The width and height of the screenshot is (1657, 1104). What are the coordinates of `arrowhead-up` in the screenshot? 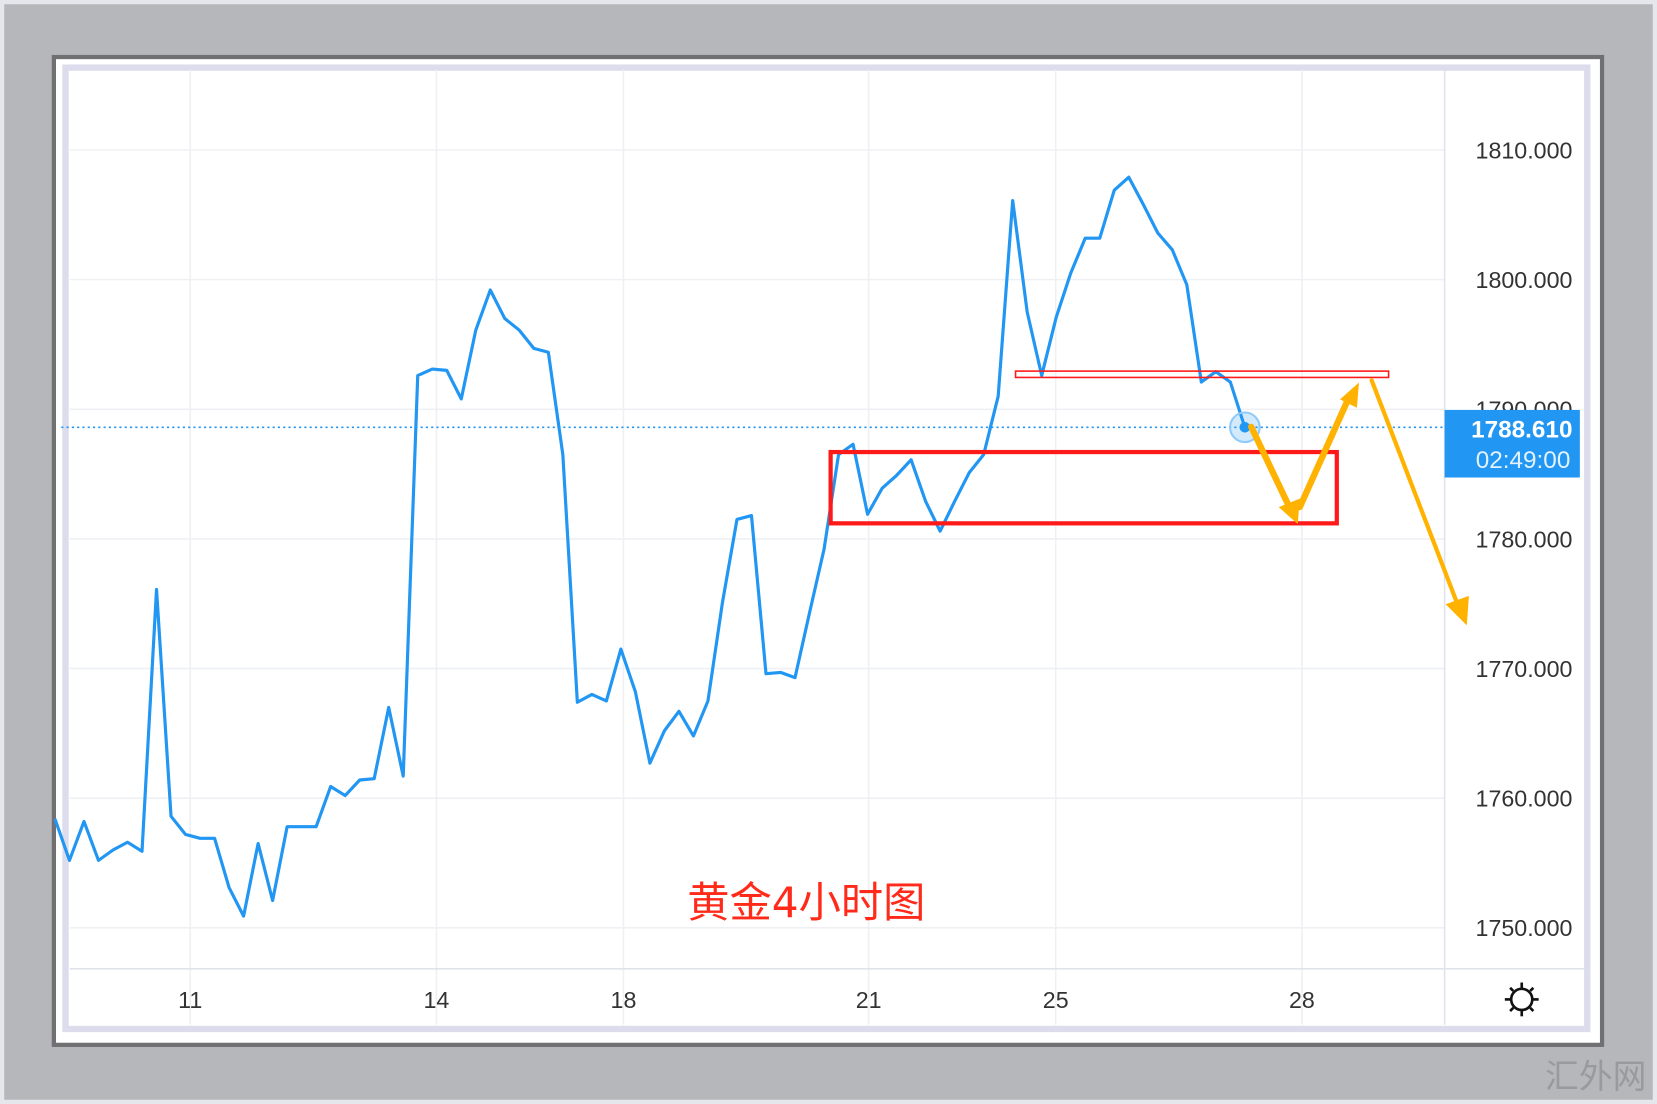 It's located at (1349, 395).